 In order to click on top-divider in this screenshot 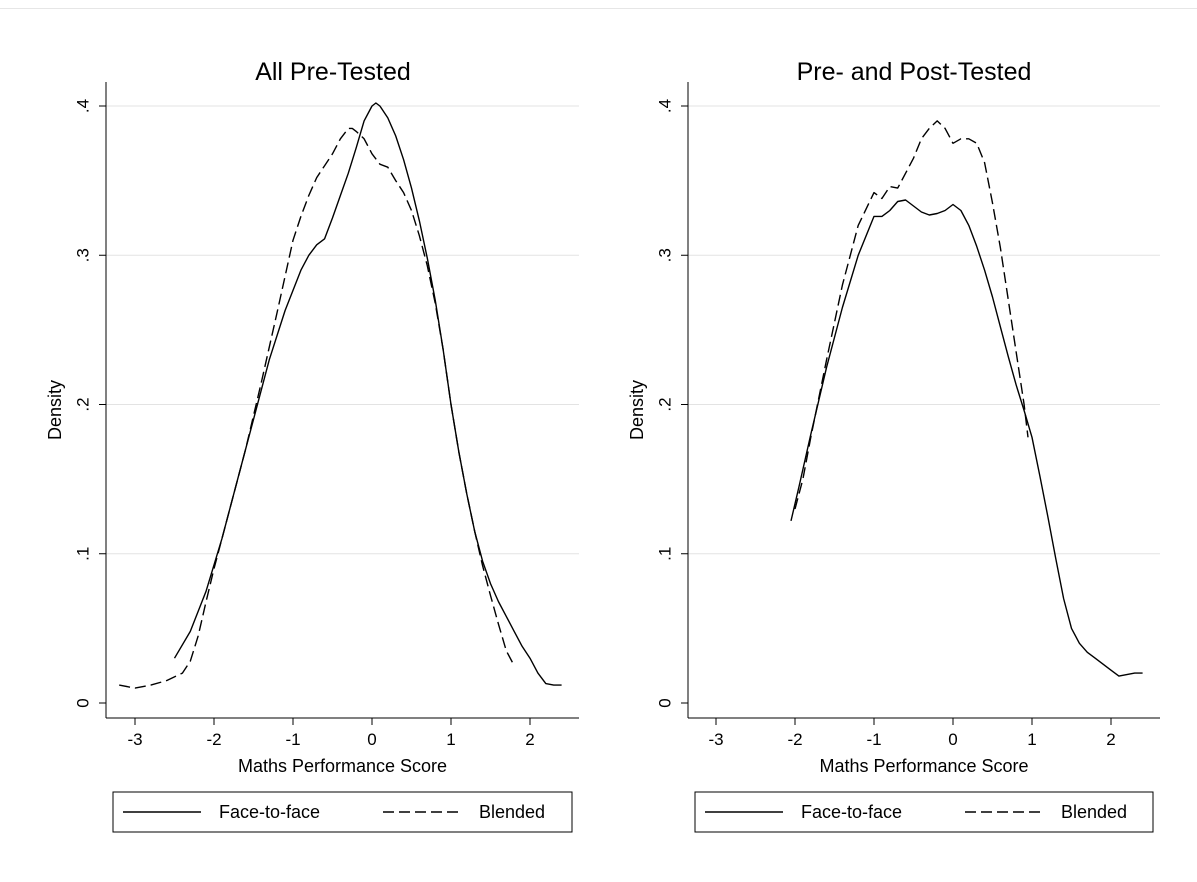, I will do `click(598, 8)`.